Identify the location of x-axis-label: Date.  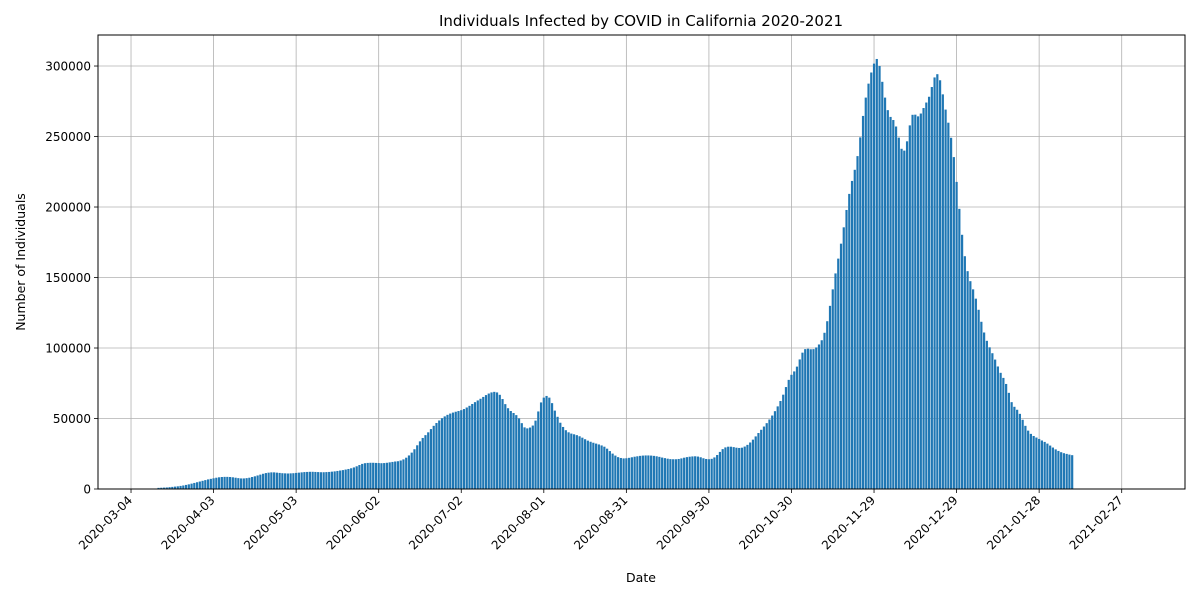
(641, 577).